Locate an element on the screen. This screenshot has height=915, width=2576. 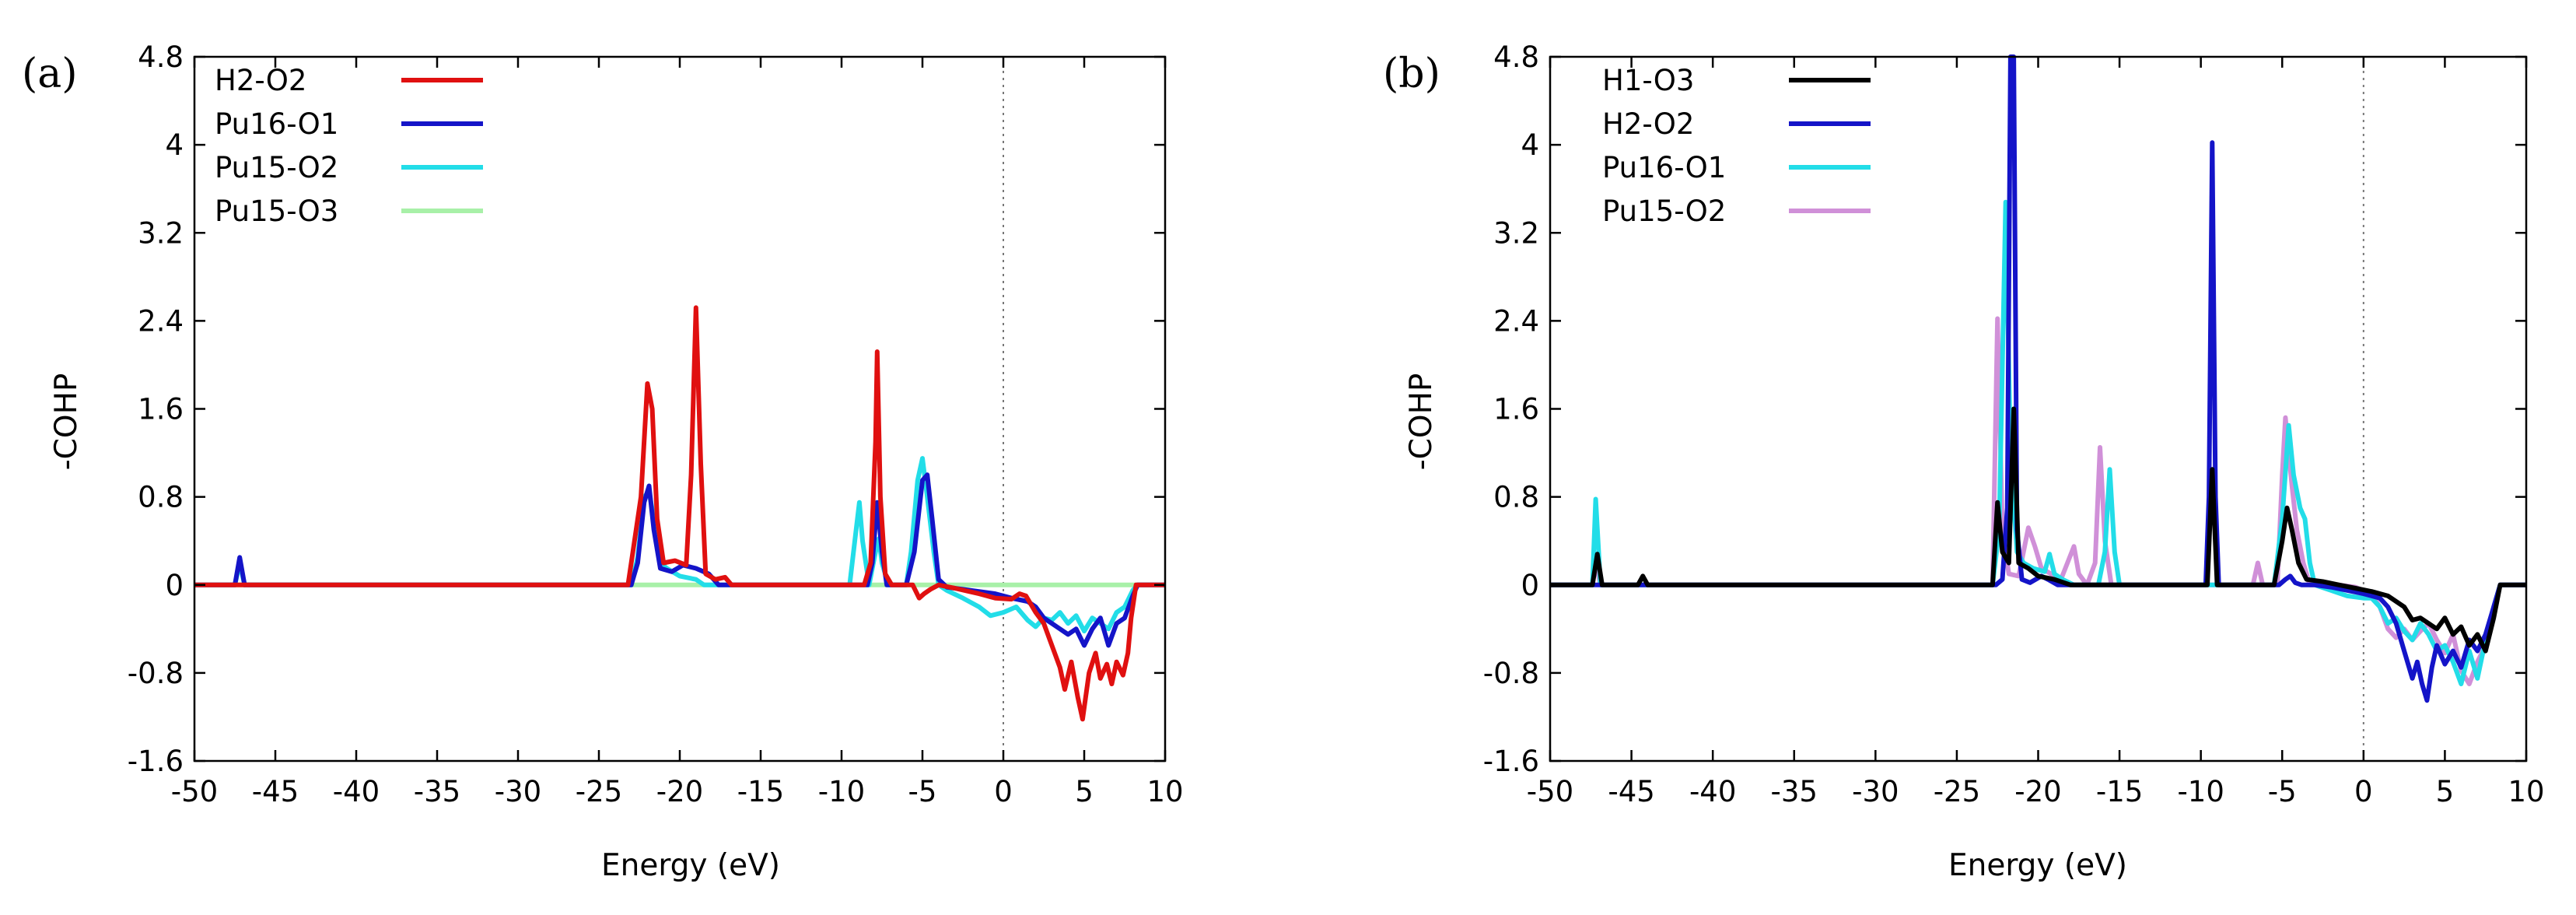
panel-b-y-tick-label: -0.8 is located at coordinates (1511, 673).